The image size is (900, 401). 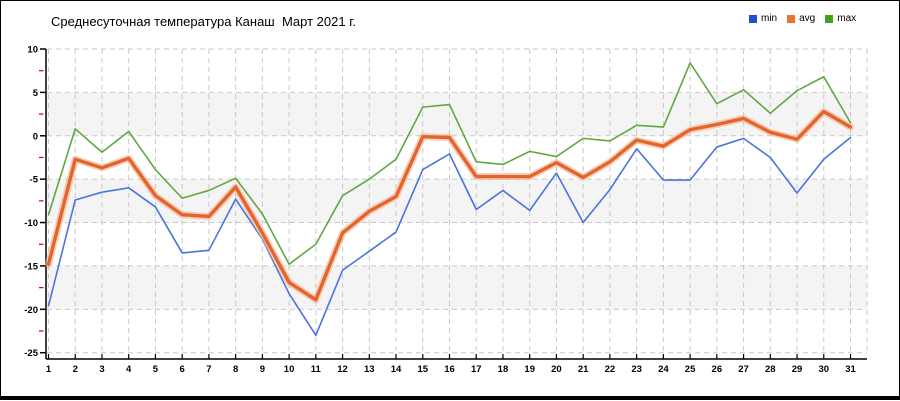 I want to click on max-series-swatch-icon, so click(x=829, y=18).